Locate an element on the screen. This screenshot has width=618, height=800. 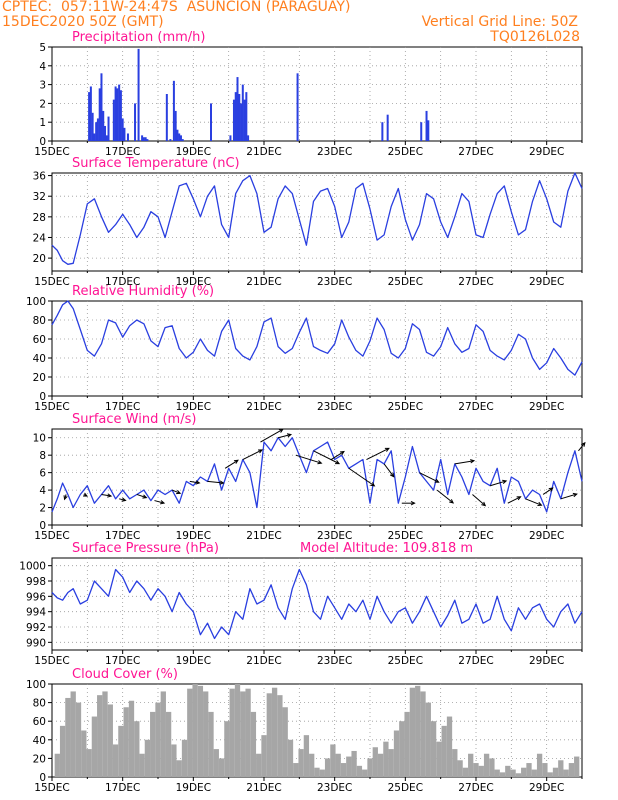
y-tick-label: 996 is located at coordinates (36, 597).